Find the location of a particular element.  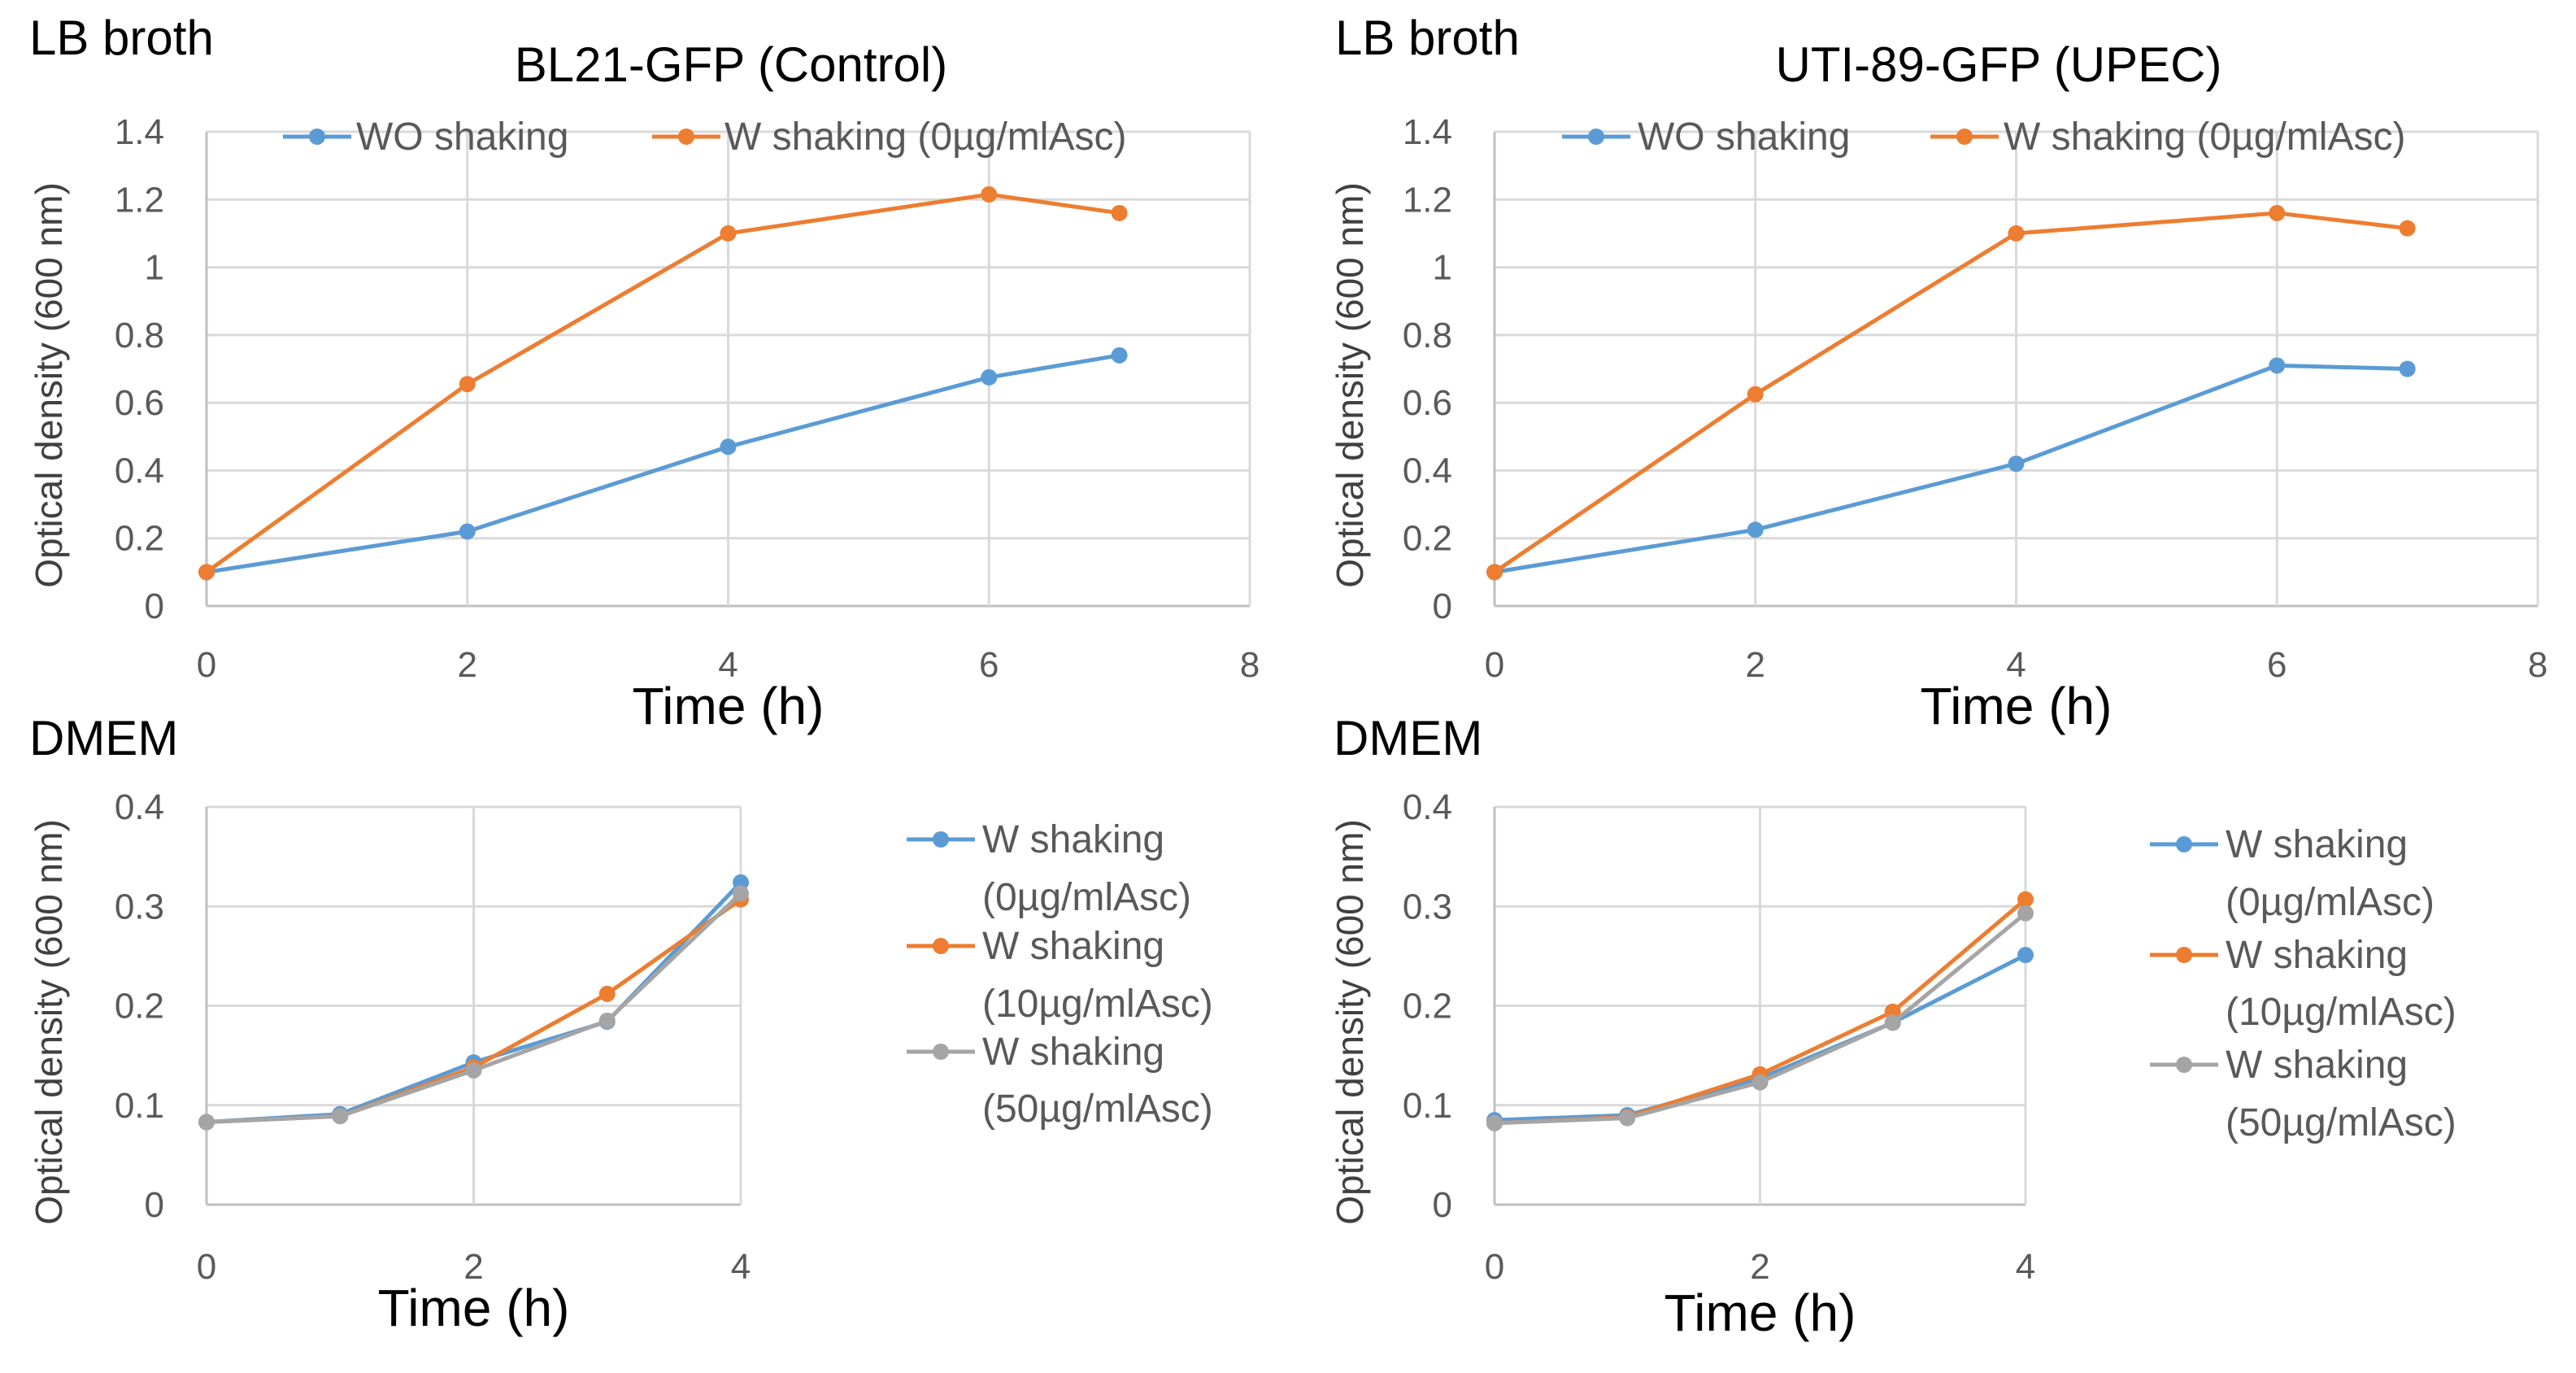

chart-title: BL21-GFP (Control) is located at coordinates (731, 64).